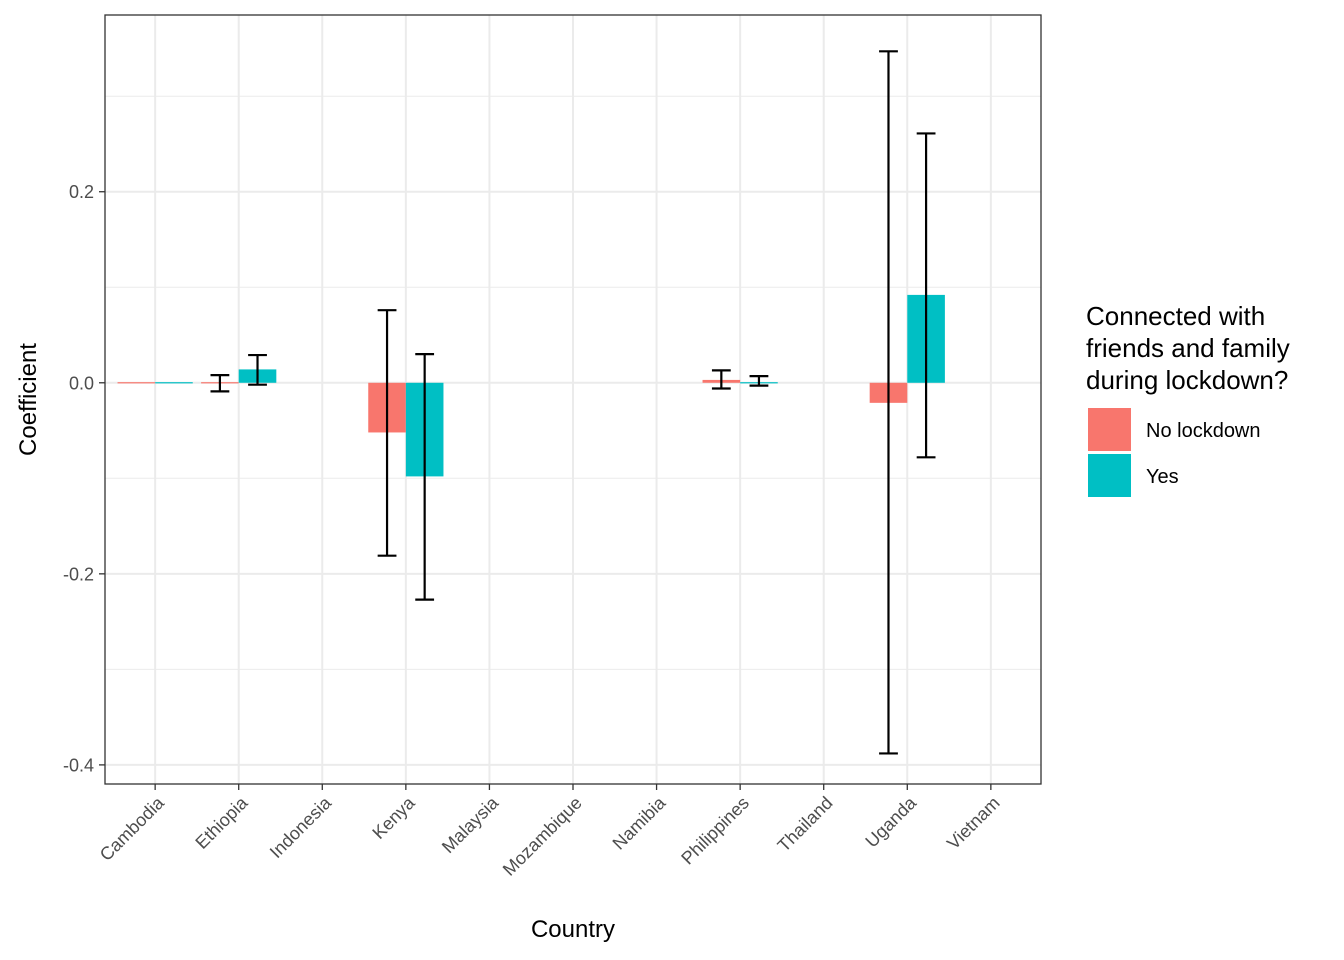 The width and height of the screenshot is (1344, 960). Describe the element at coordinates (926, 295) in the screenshot. I see `error-bar-yes-uganda` at that location.